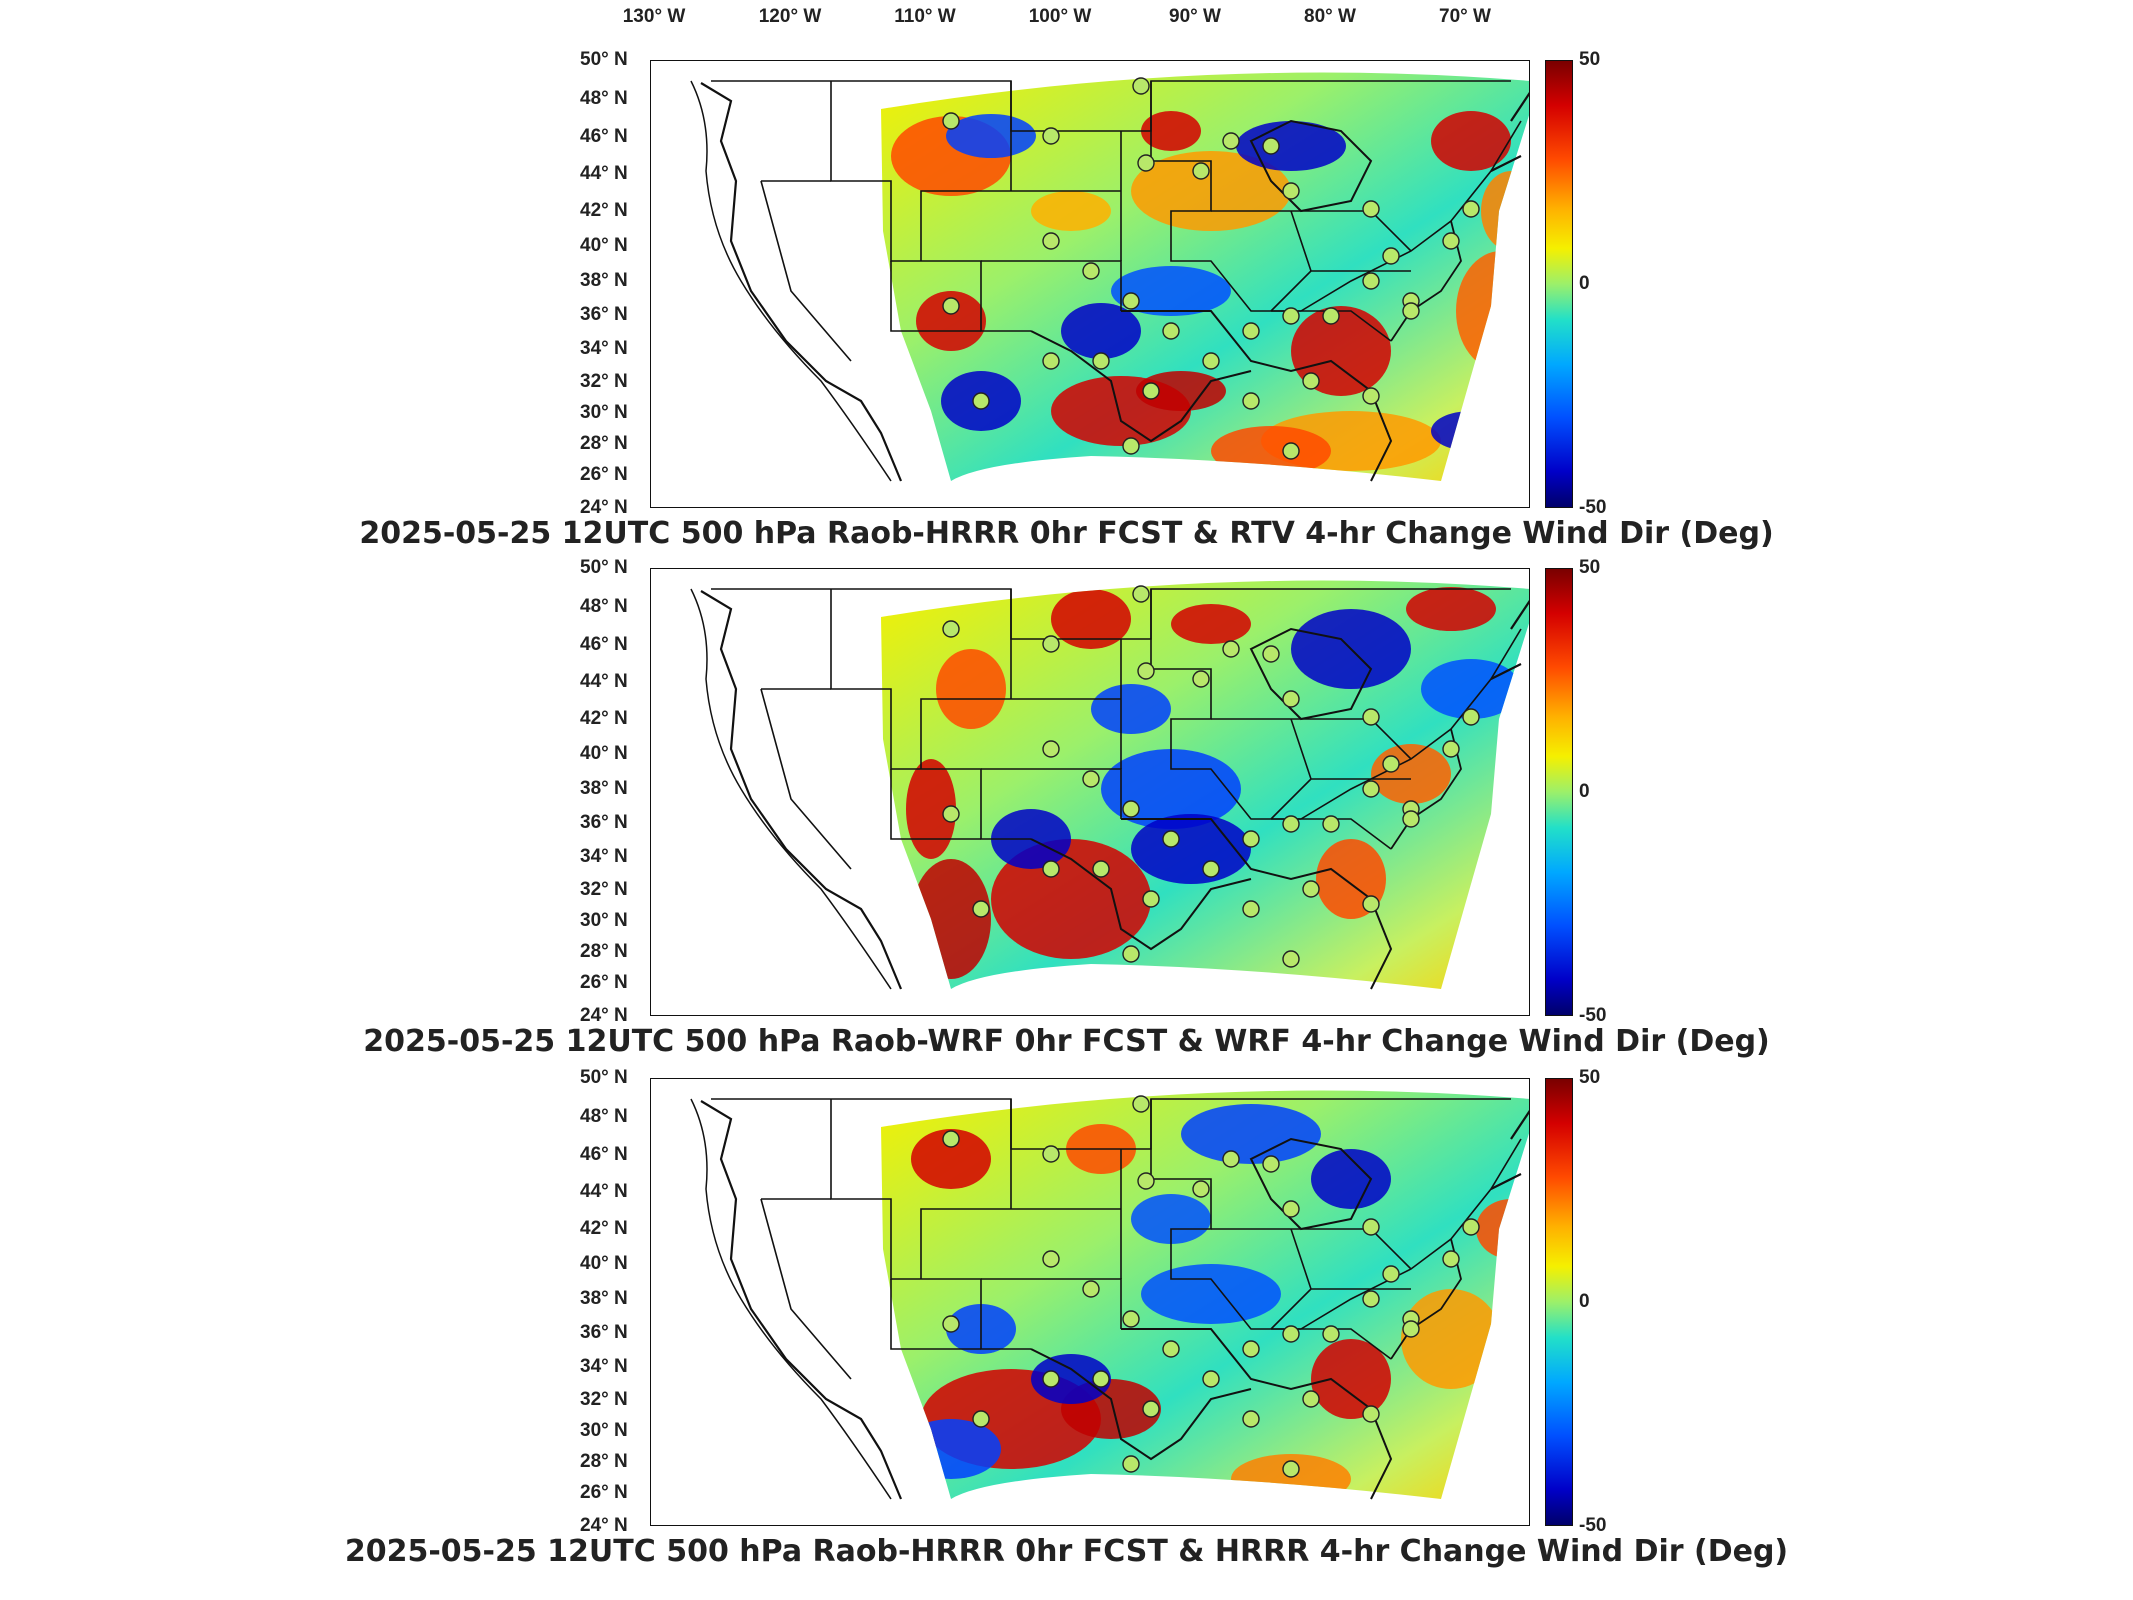  I want to click on boundary-lines, so click(1109, 1299).